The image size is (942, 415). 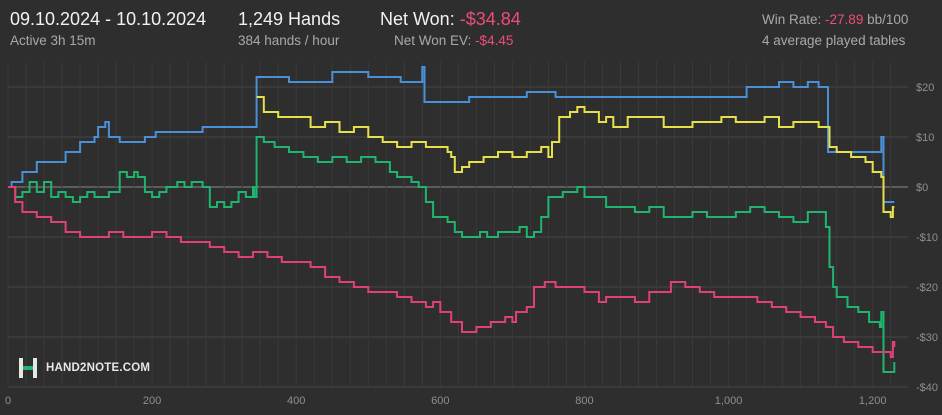 I want to click on logo-text: HAND2NOTE.COM, so click(x=98, y=368).